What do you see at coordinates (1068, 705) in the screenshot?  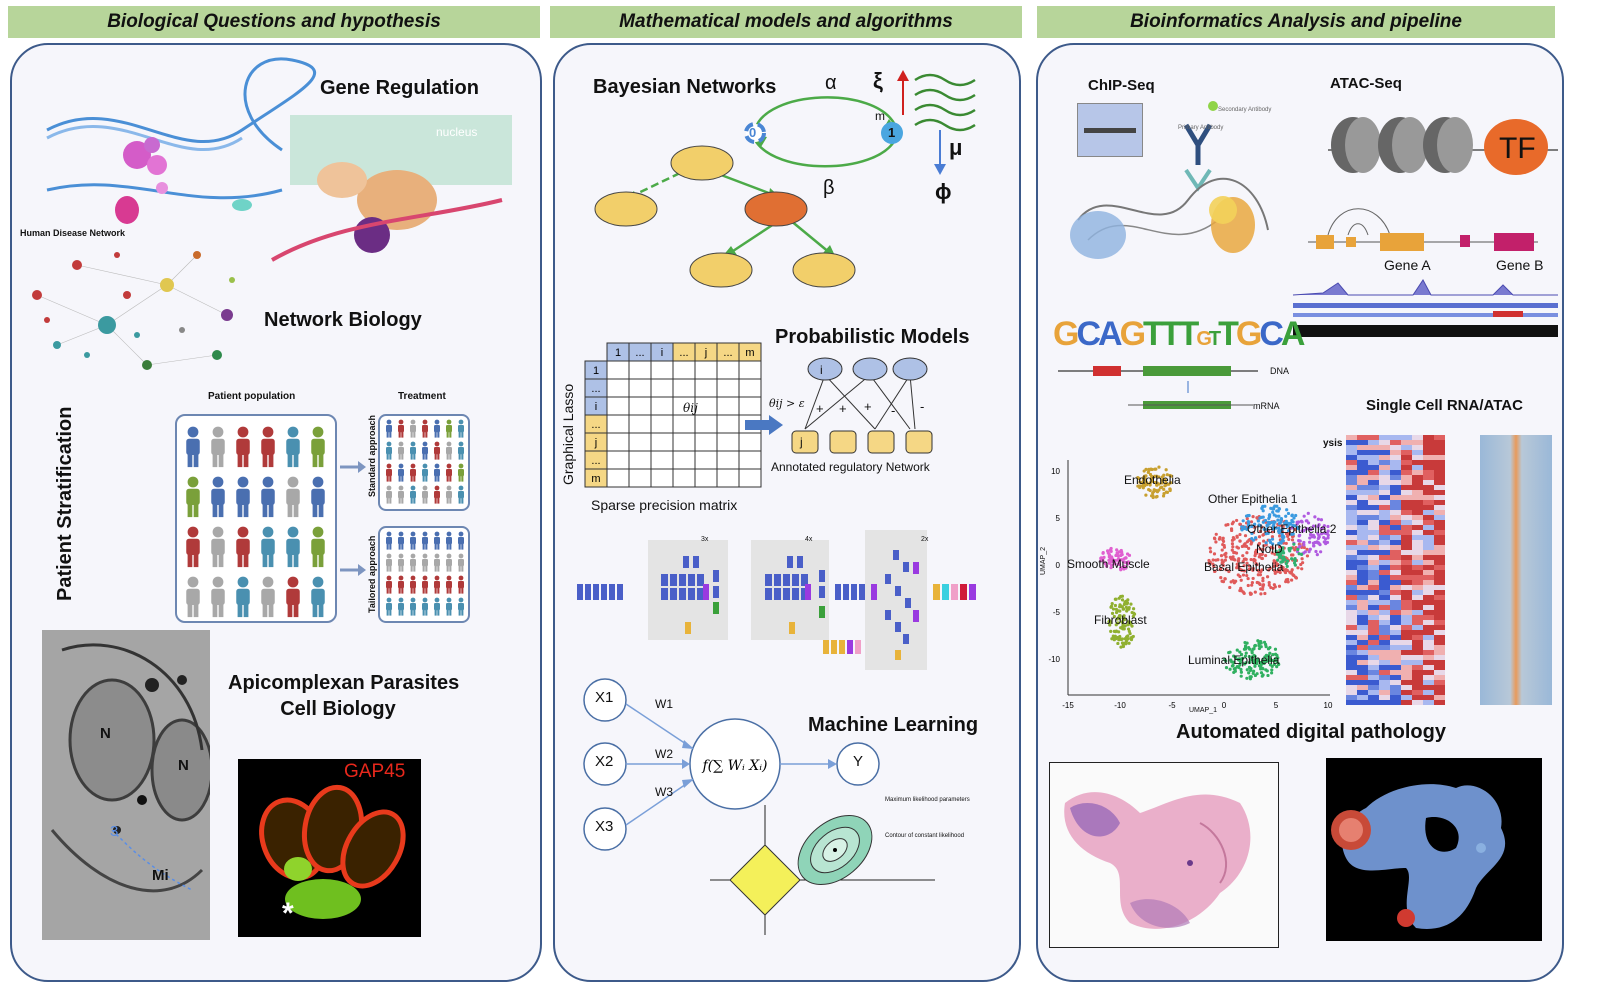 I see `umap-x-tick: -15` at bounding box center [1068, 705].